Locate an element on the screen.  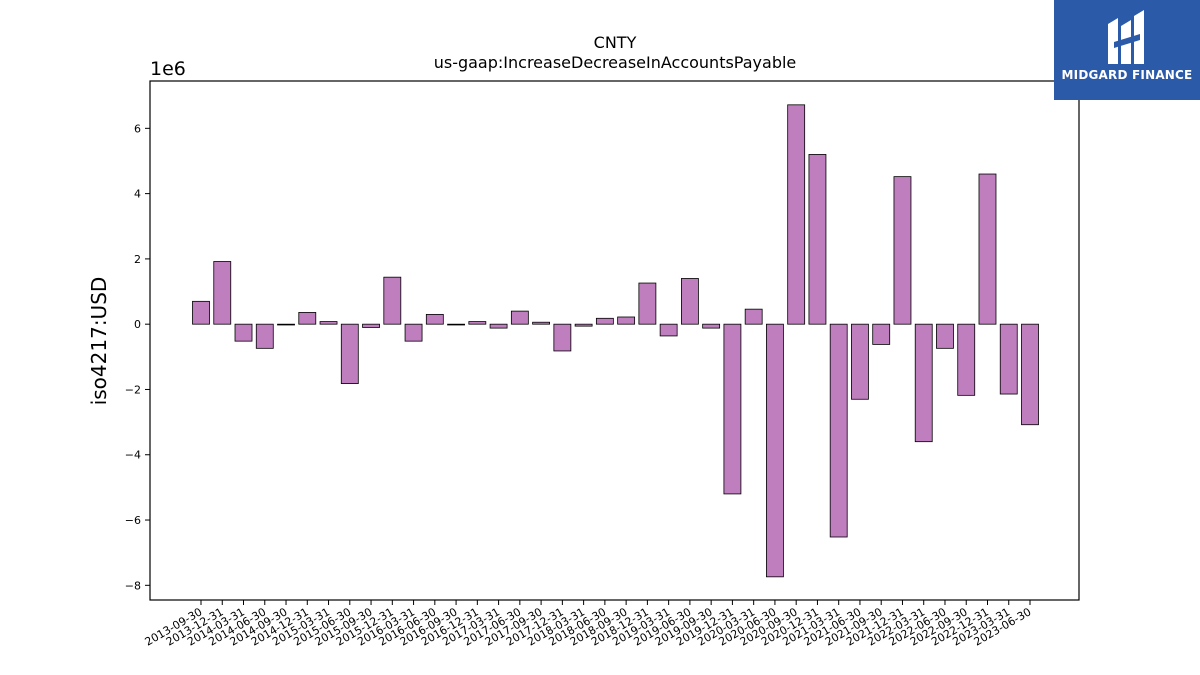
y-tick-label: 6 is located at coordinates (137, 128).